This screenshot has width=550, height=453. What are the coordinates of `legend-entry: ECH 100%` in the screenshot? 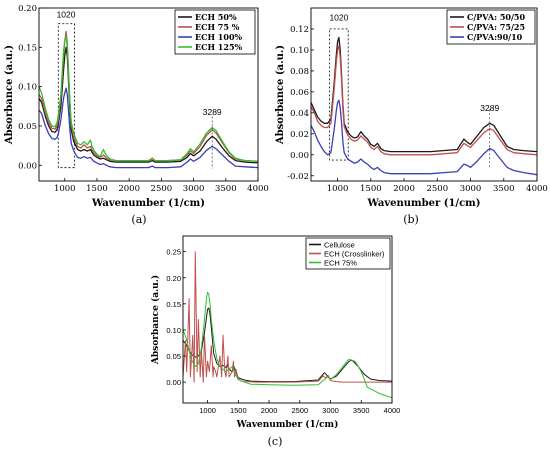 It's located at (219, 37).